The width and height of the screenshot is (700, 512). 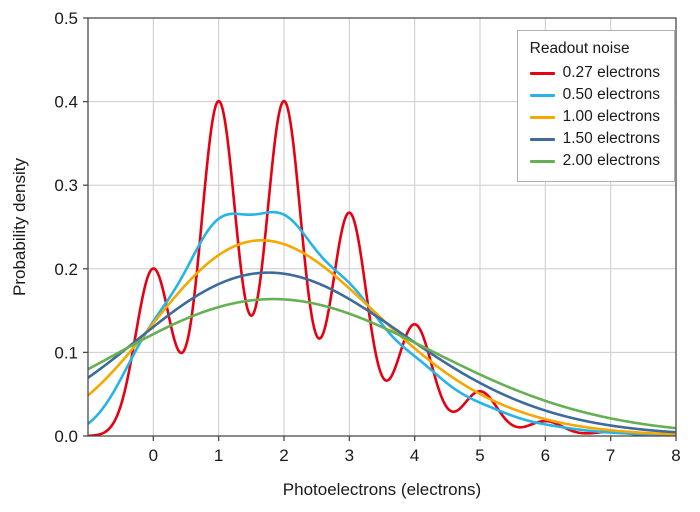 What do you see at coordinates (153, 455) in the screenshot?
I see `x-tick-label: 0` at bounding box center [153, 455].